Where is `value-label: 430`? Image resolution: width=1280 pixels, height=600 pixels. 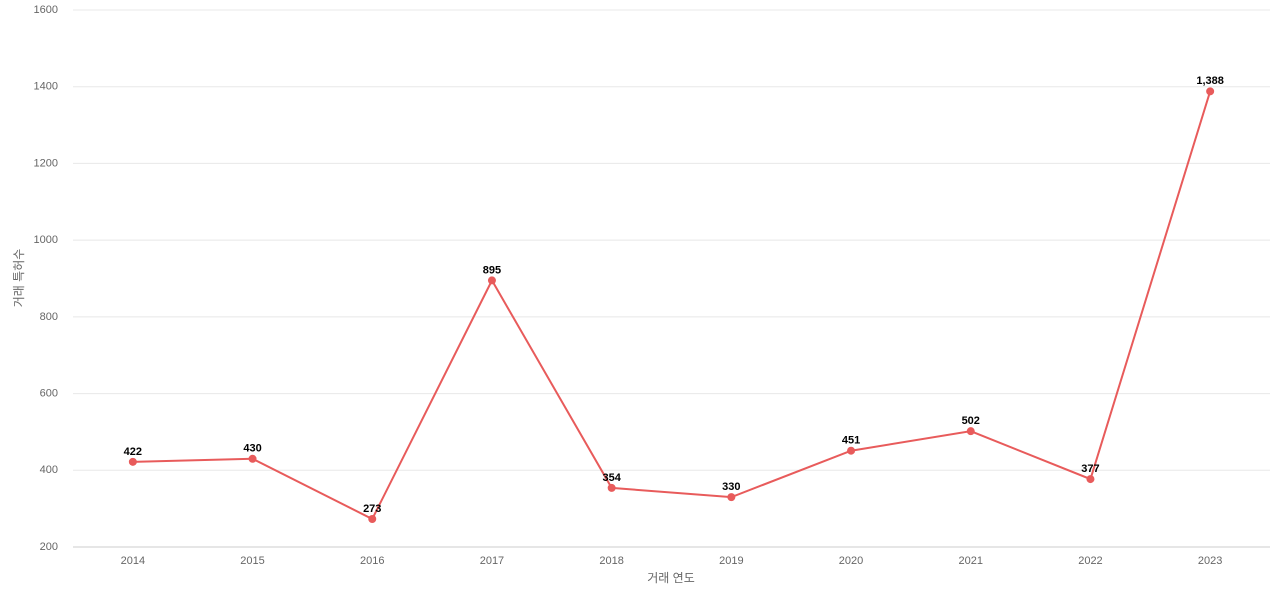 value-label: 430 is located at coordinates (252, 449).